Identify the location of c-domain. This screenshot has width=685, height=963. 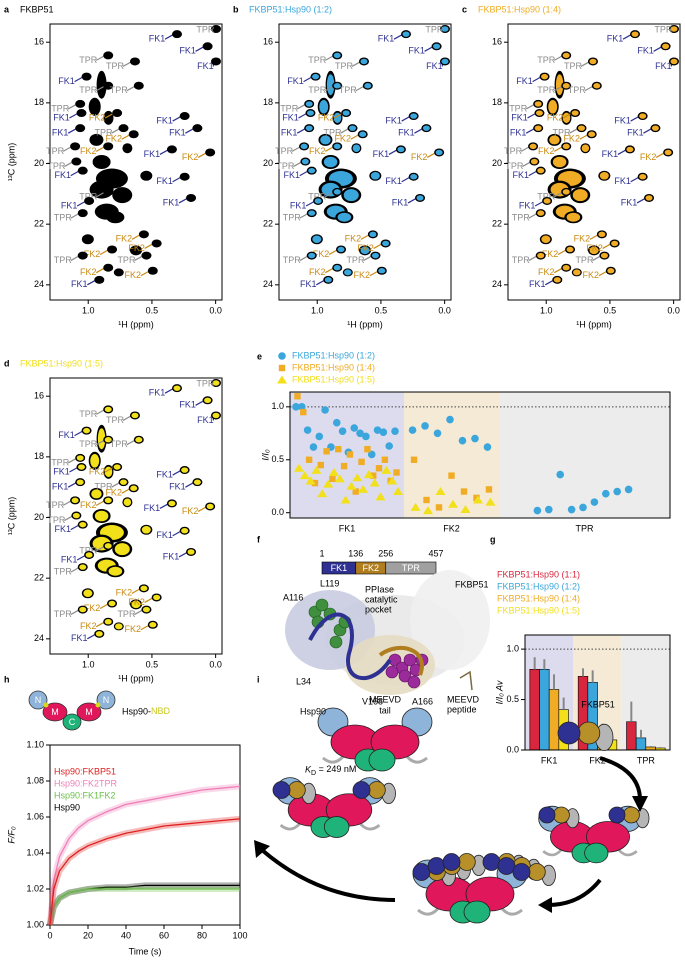
(382, 760).